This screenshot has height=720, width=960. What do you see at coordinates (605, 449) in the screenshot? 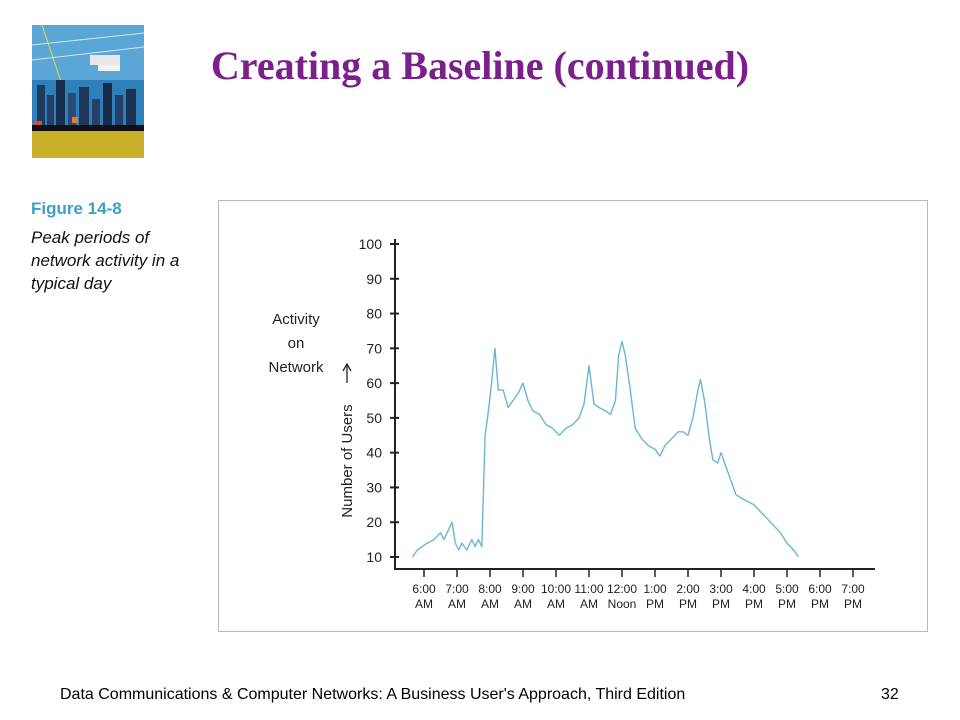
I see `activity-series-line` at bounding box center [605, 449].